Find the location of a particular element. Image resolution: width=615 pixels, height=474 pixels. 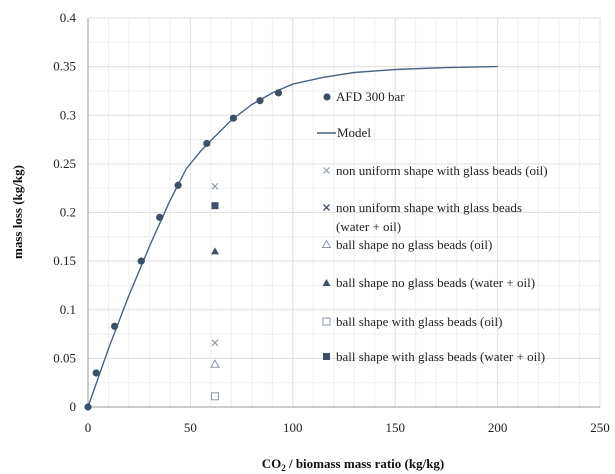

legend-label-ball-no-beads-water-oil: ball shape no glass beads (water + oil) is located at coordinates (435, 282).